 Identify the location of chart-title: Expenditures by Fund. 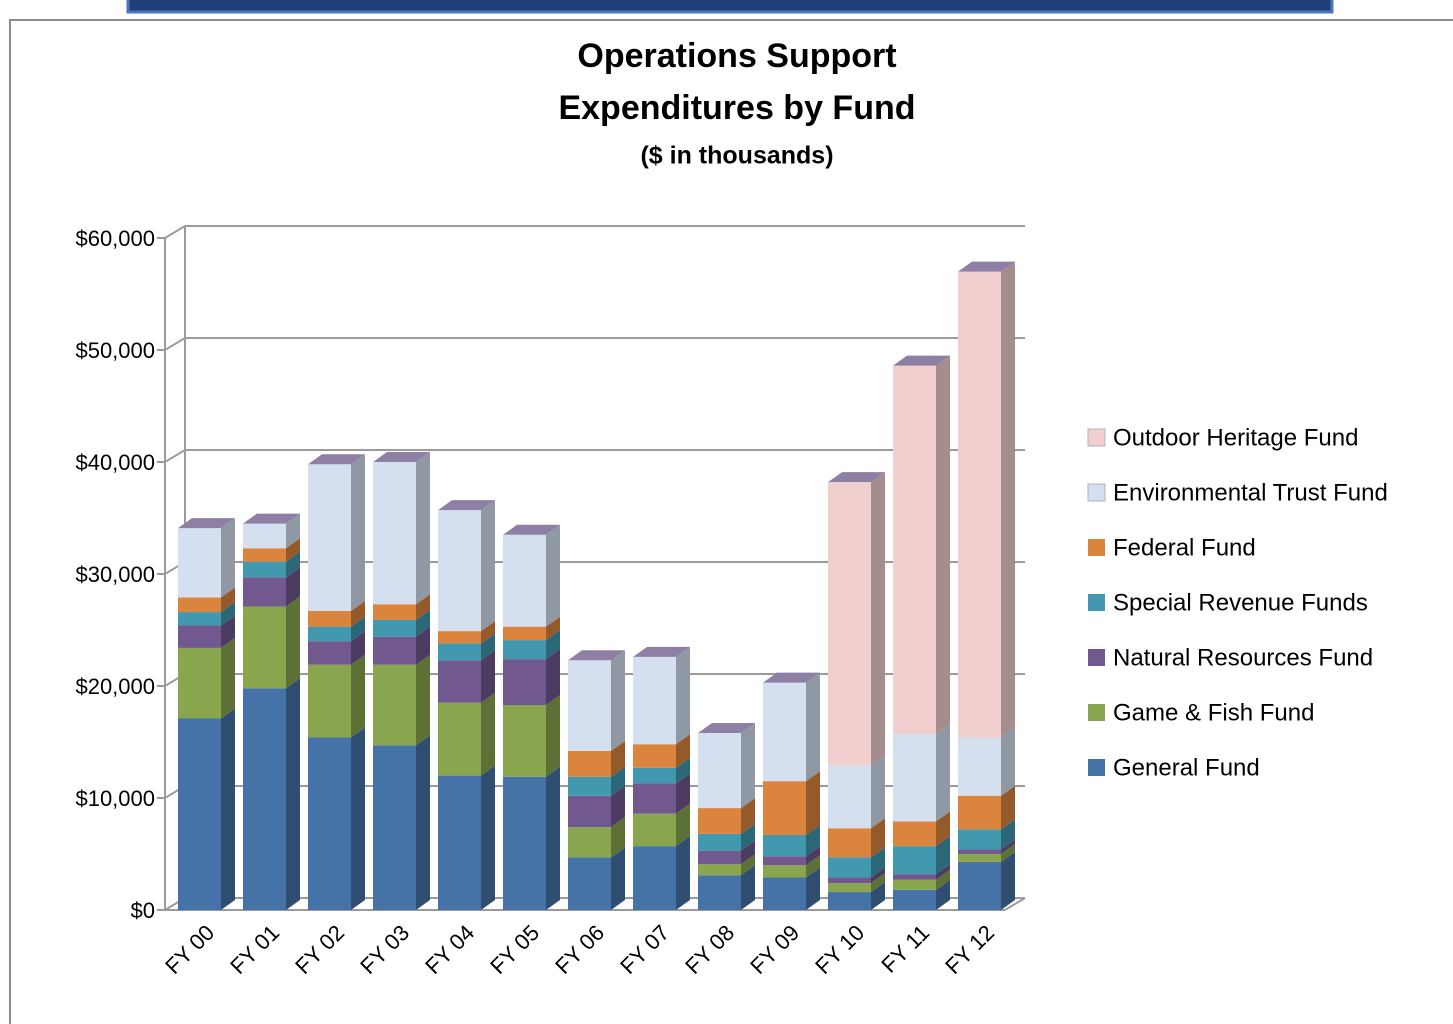
(736, 108).